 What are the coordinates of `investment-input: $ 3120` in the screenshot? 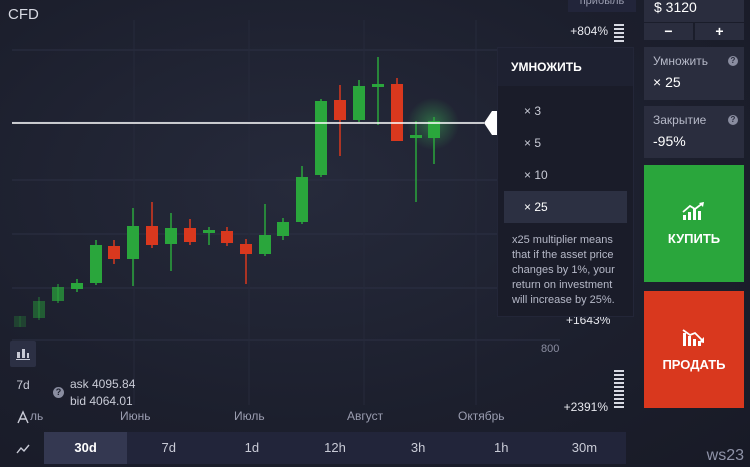 It's located at (694, 11).